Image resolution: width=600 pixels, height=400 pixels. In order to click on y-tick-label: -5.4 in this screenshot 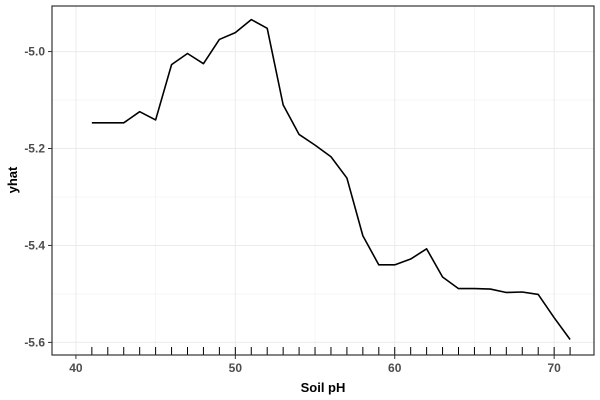, I will do `click(34, 245)`.